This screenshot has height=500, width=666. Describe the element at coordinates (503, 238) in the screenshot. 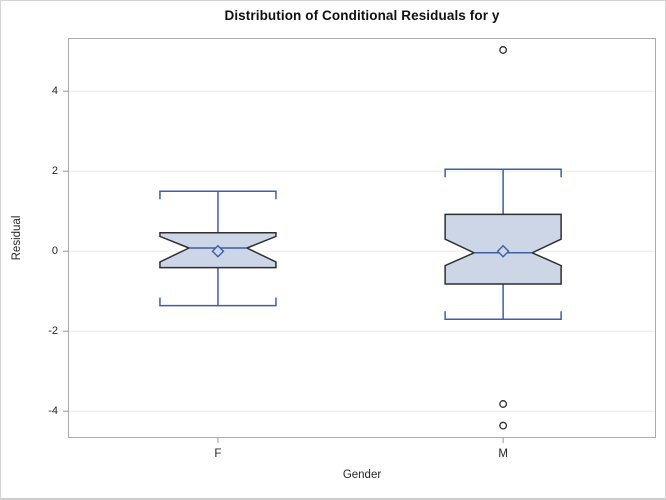

I see `box-M` at that location.